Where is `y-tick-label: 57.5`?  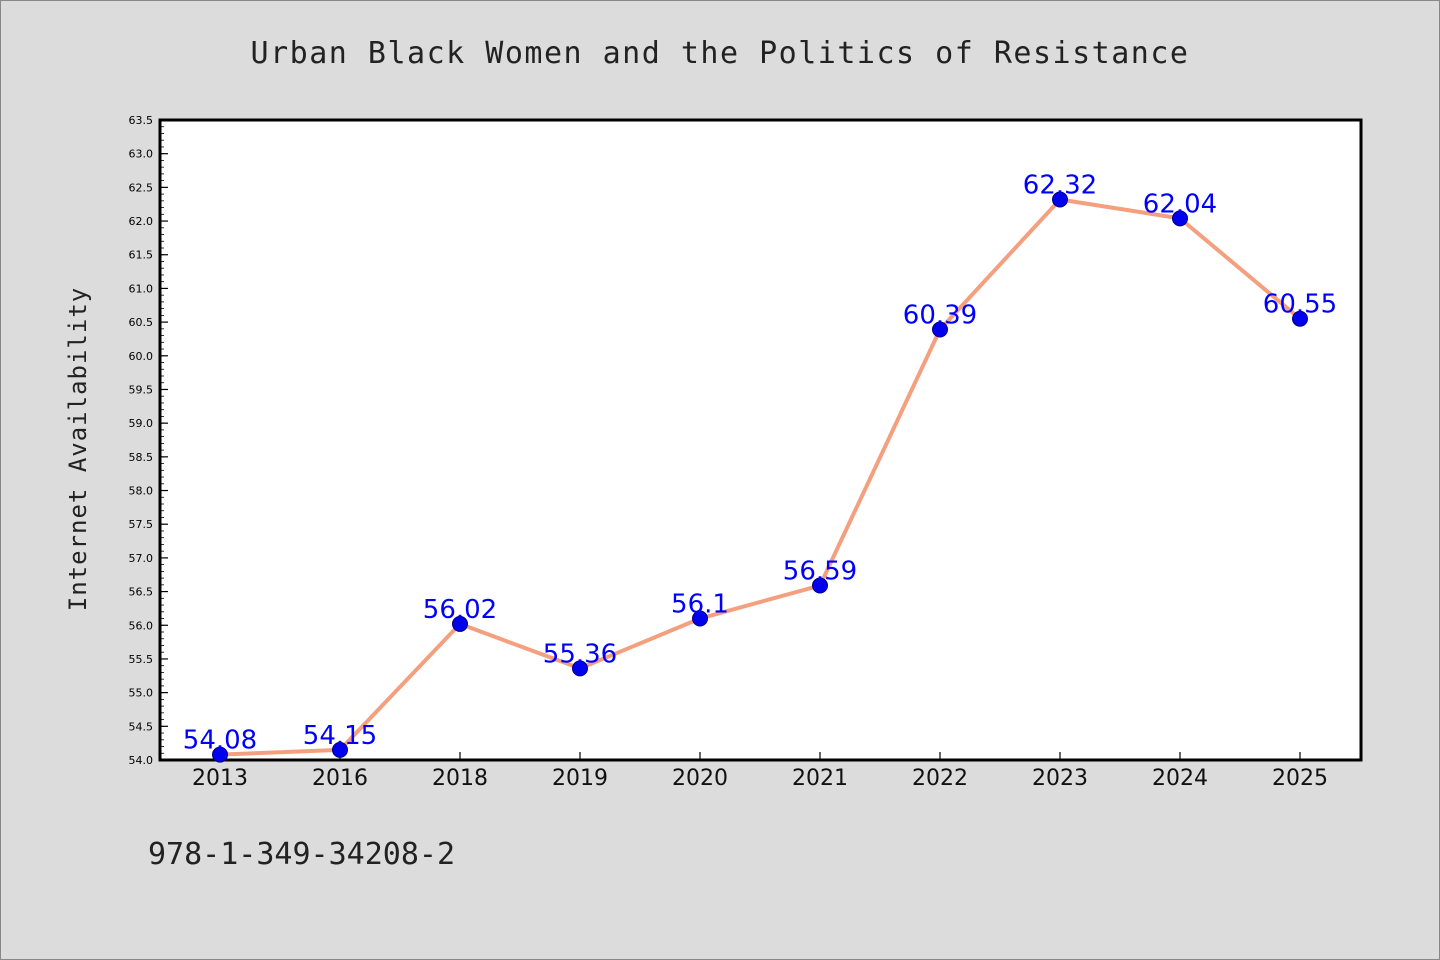
y-tick-label: 57.5 is located at coordinates (141, 524).